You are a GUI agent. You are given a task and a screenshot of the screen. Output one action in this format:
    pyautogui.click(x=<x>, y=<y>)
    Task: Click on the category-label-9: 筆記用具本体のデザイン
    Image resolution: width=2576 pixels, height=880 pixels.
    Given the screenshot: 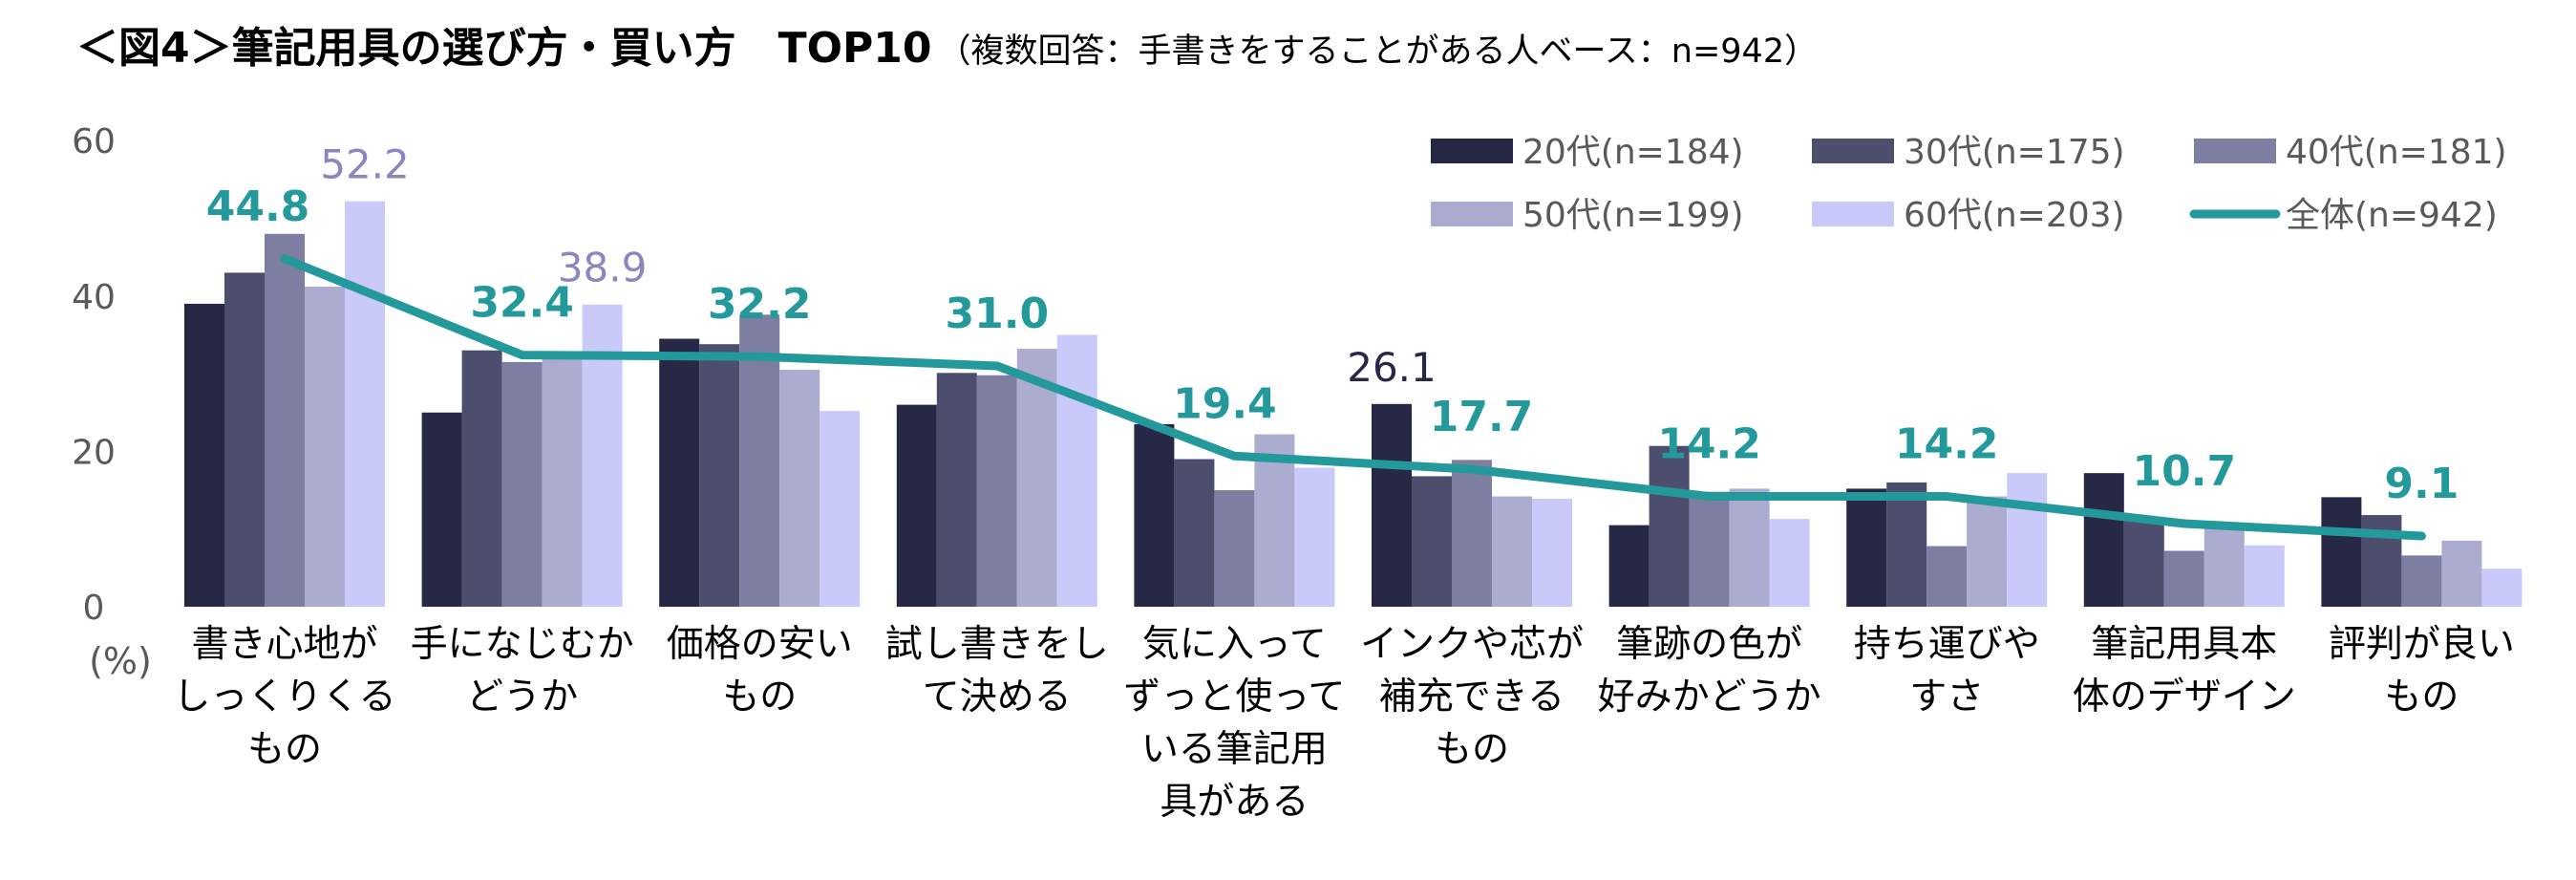 What is the action you would take?
    pyautogui.click(x=2184, y=671)
    